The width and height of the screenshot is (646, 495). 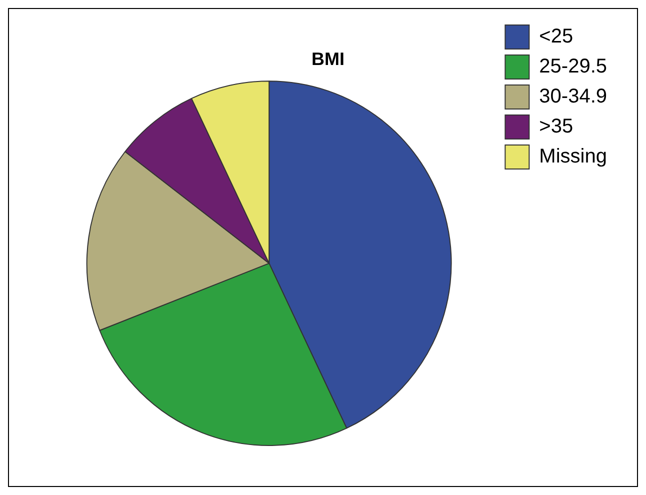 What do you see at coordinates (573, 67) in the screenshot?
I see `legend-label: 25-29.5` at bounding box center [573, 67].